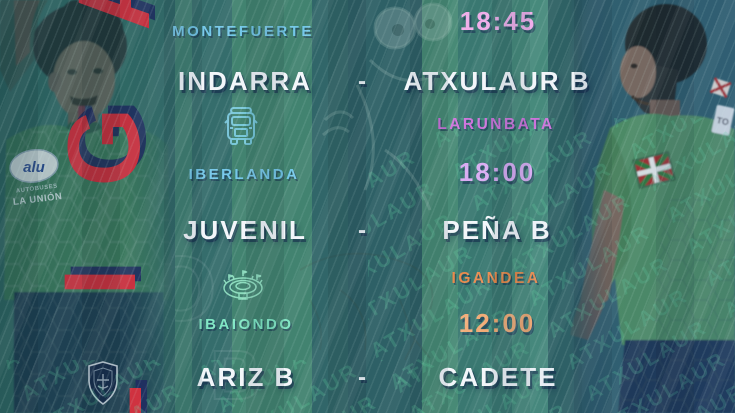  I want to click on stadium-icon, so click(243, 285).